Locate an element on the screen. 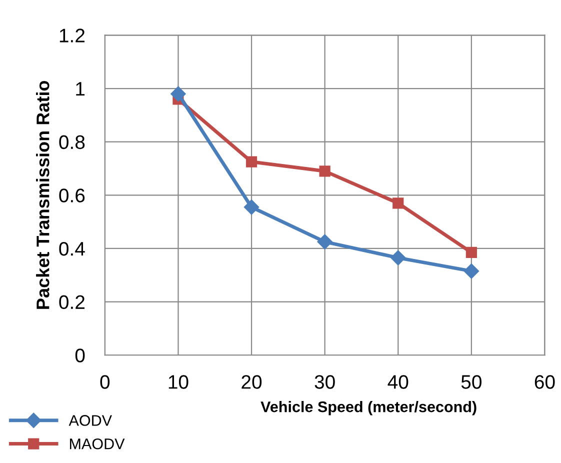 The image size is (561, 463). y-tick-label: 0.2 is located at coordinates (71, 302).